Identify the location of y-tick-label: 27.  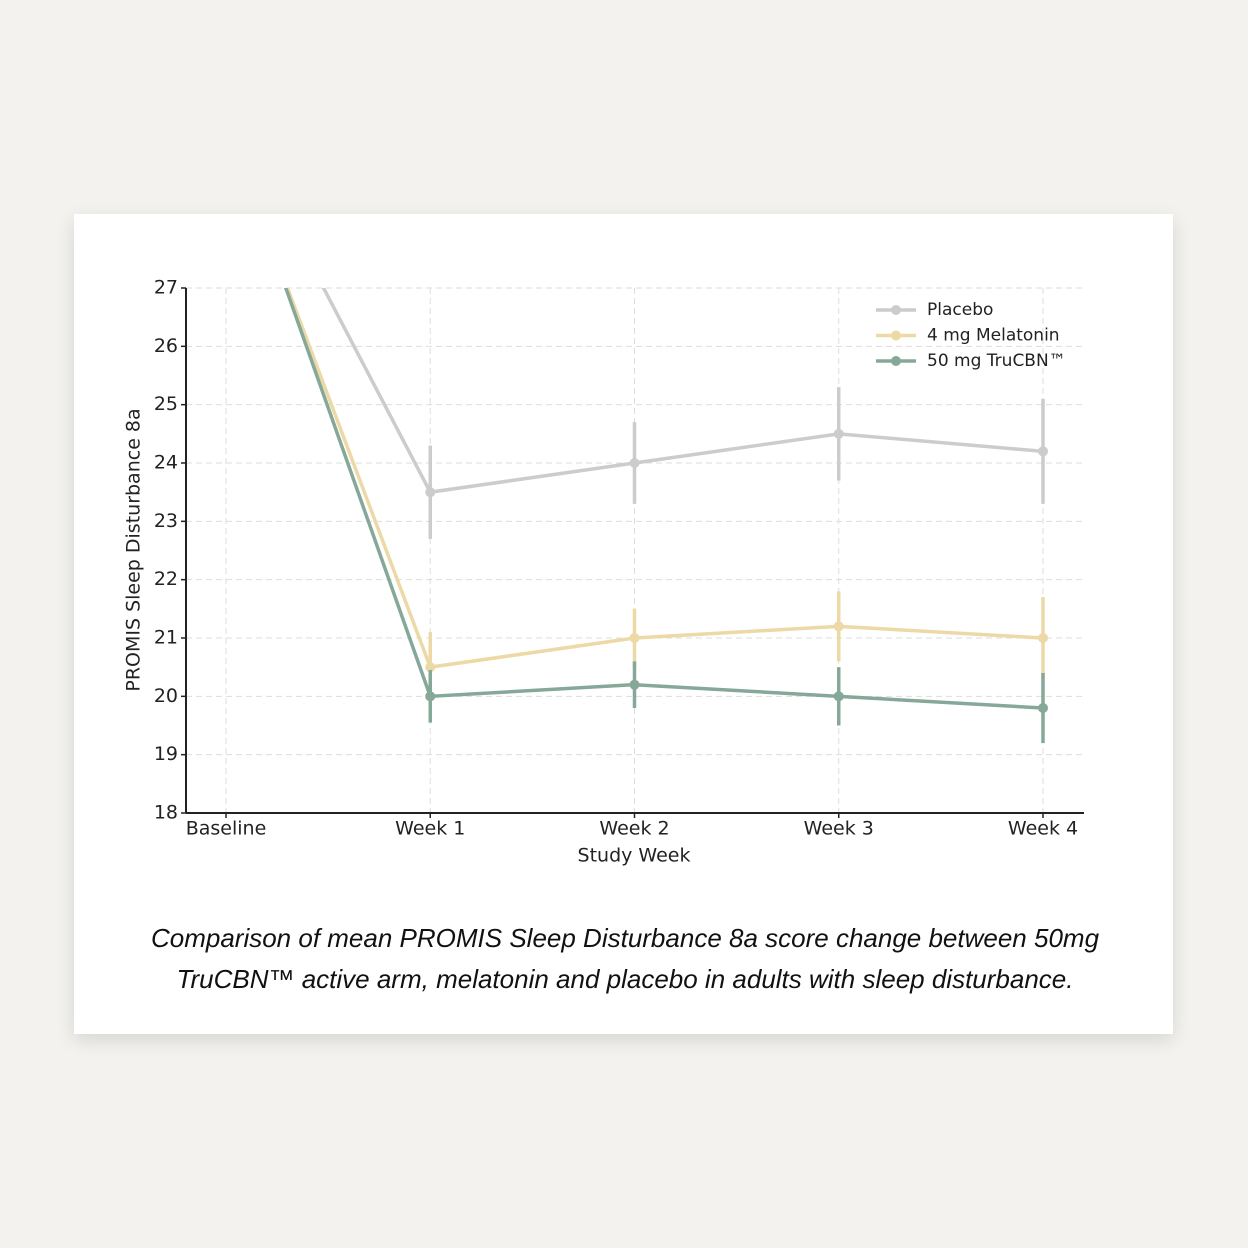
(166, 288).